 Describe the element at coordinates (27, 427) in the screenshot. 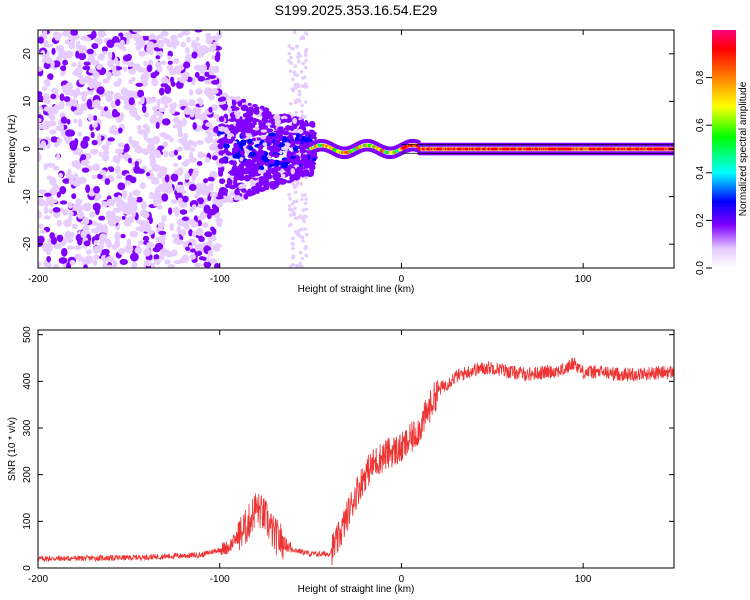

I see `y-tick-label: 300` at that location.